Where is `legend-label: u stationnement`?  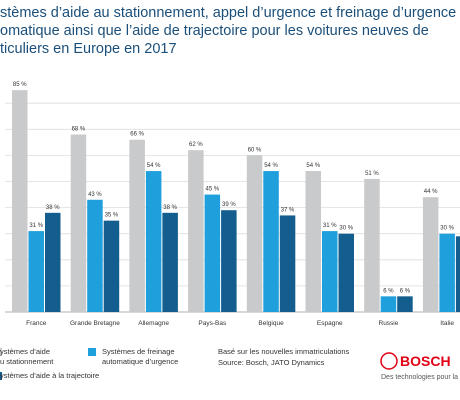 legend-label: u stationnement is located at coordinates (27, 361).